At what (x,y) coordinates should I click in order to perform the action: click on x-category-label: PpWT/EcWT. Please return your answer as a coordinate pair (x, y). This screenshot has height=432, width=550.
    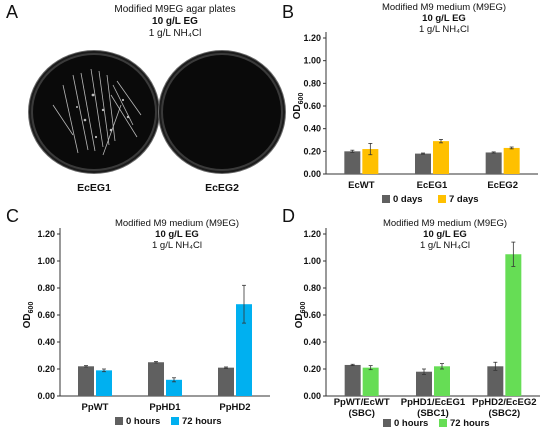
    Looking at the image, I should click on (362, 402).